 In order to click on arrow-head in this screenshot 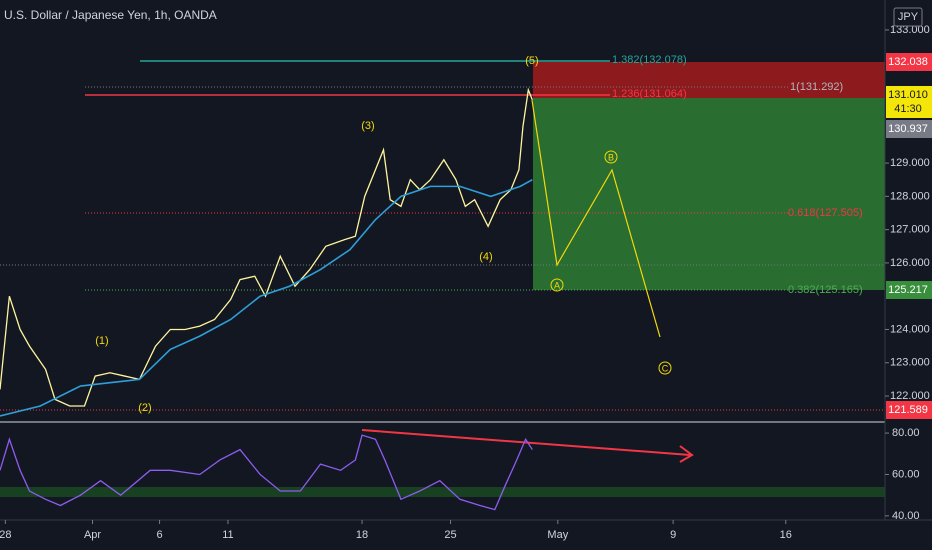, I will do `click(686, 454)`.